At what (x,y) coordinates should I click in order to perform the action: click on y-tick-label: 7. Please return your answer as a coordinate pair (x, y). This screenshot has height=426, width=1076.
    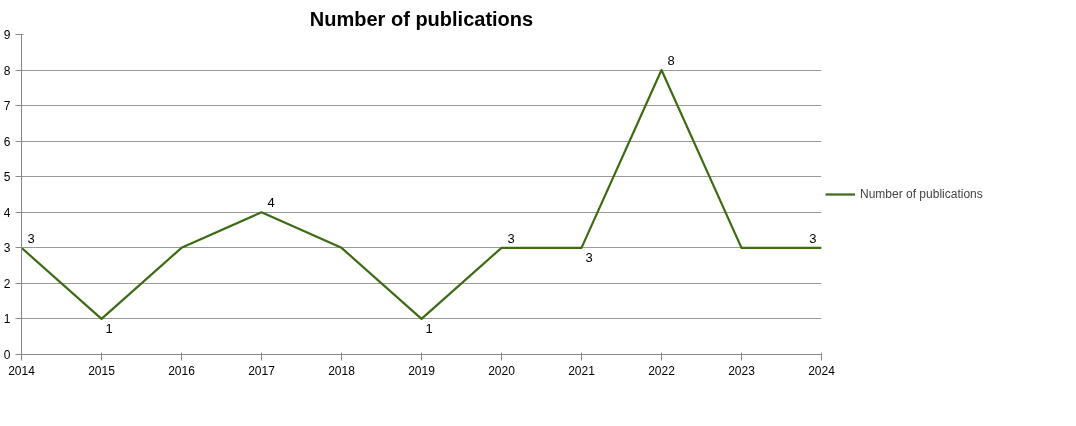
    Looking at the image, I should click on (7, 106).